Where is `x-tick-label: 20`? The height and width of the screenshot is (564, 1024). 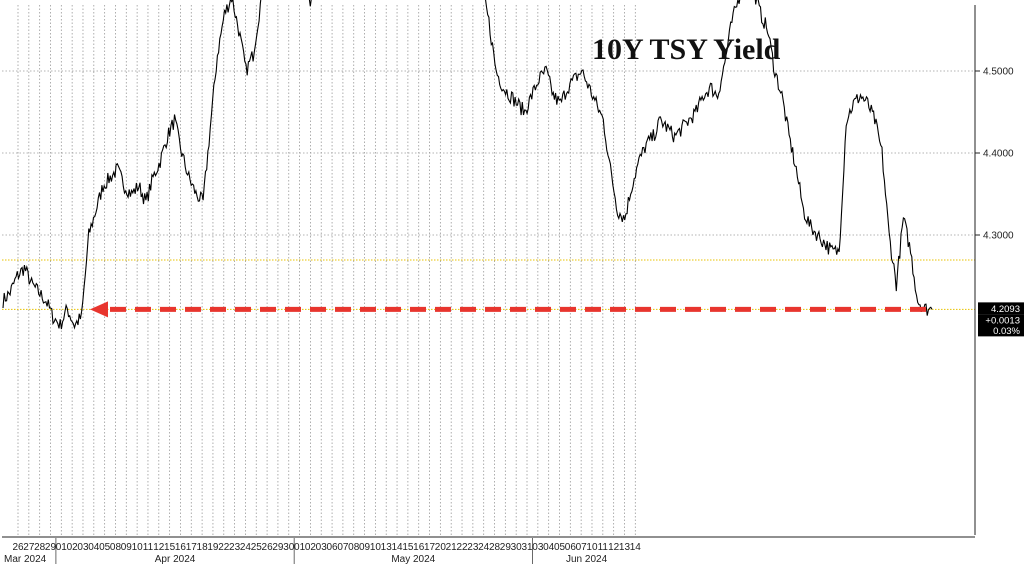 x-tick-label: 20 is located at coordinates (441, 547).